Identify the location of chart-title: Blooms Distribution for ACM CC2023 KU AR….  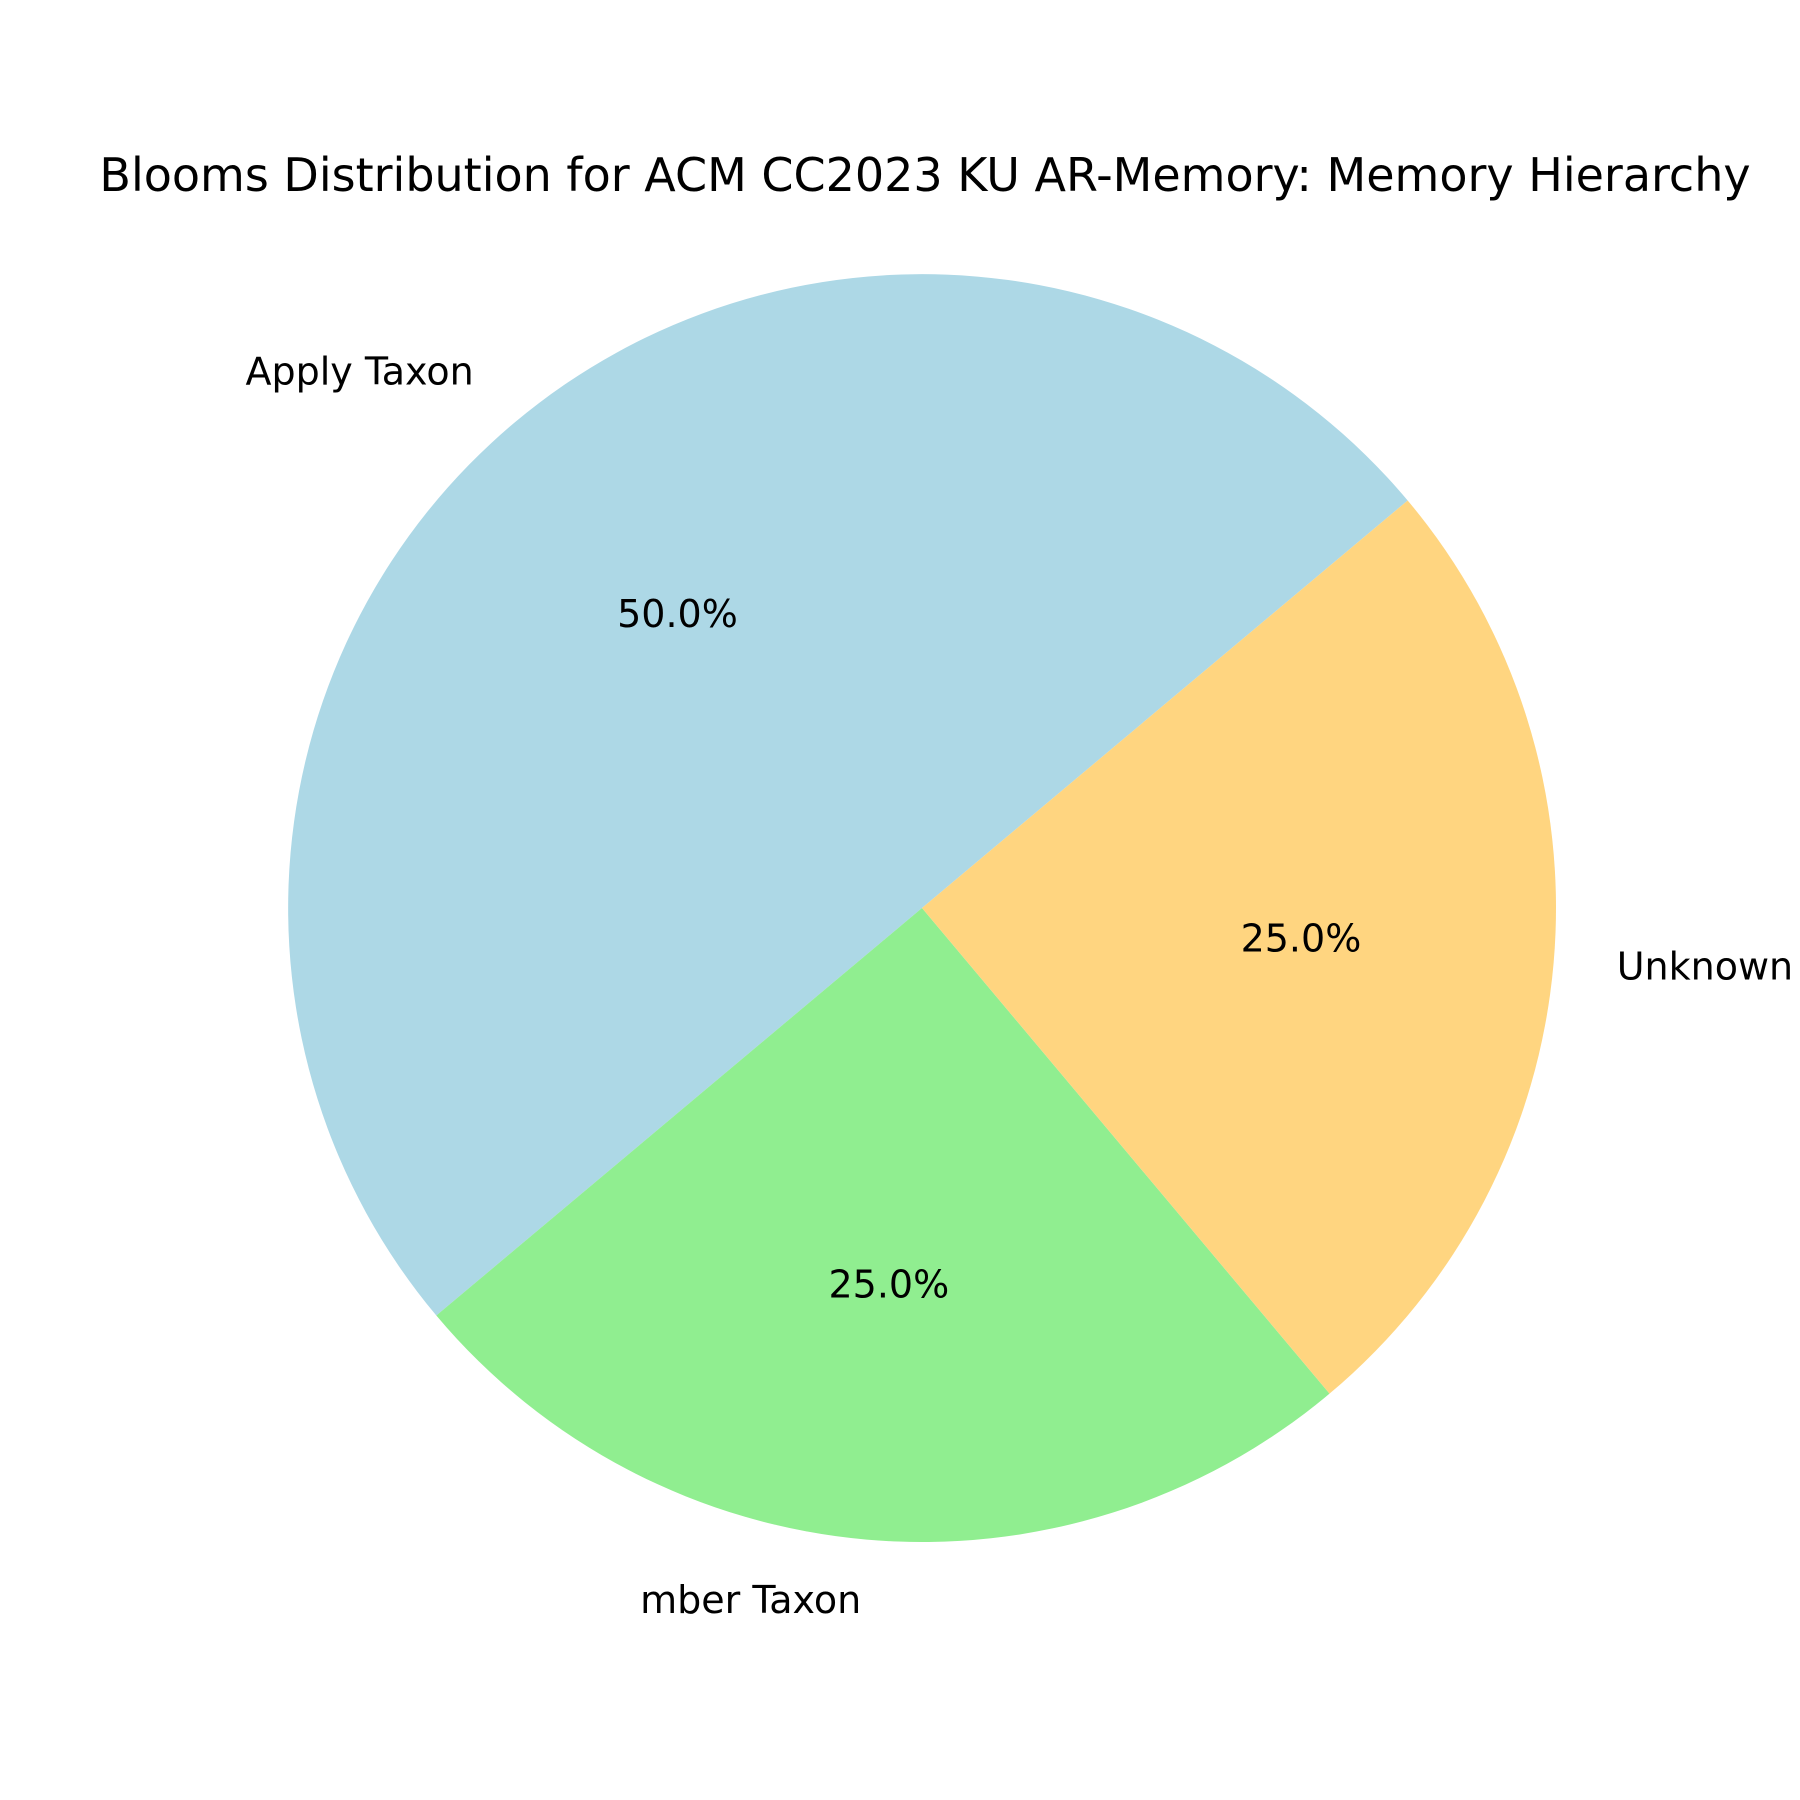
(924, 175).